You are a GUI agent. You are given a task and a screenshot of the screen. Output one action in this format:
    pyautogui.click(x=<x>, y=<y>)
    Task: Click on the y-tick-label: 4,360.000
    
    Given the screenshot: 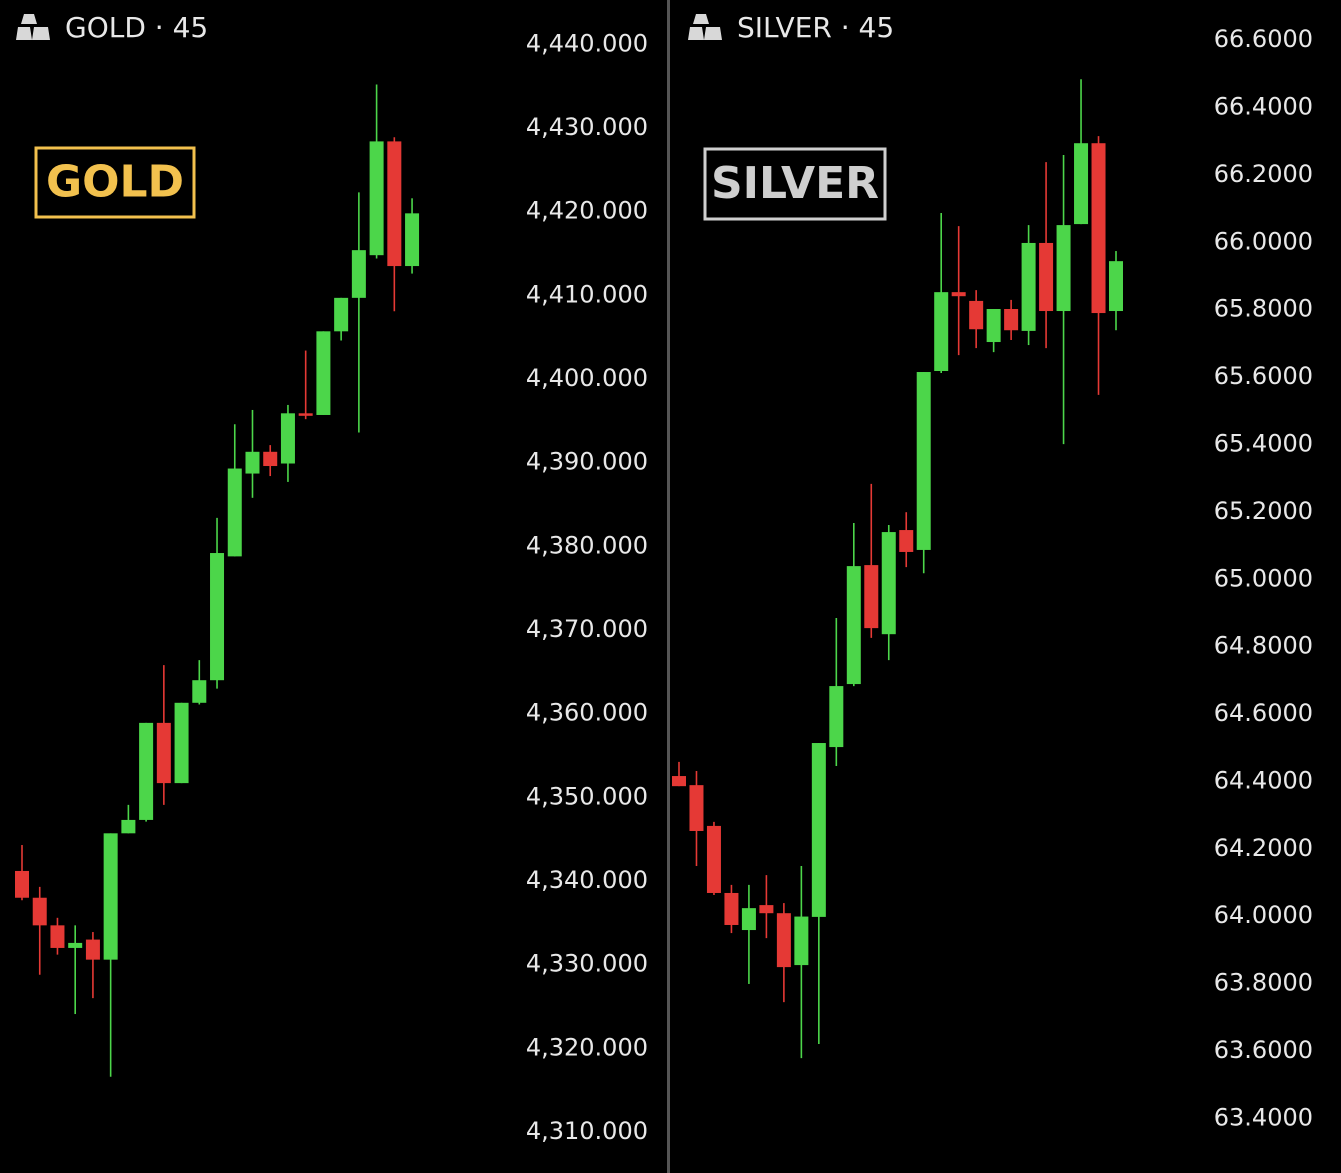 What is the action you would take?
    pyautogui.click(x=587, y=713)
    